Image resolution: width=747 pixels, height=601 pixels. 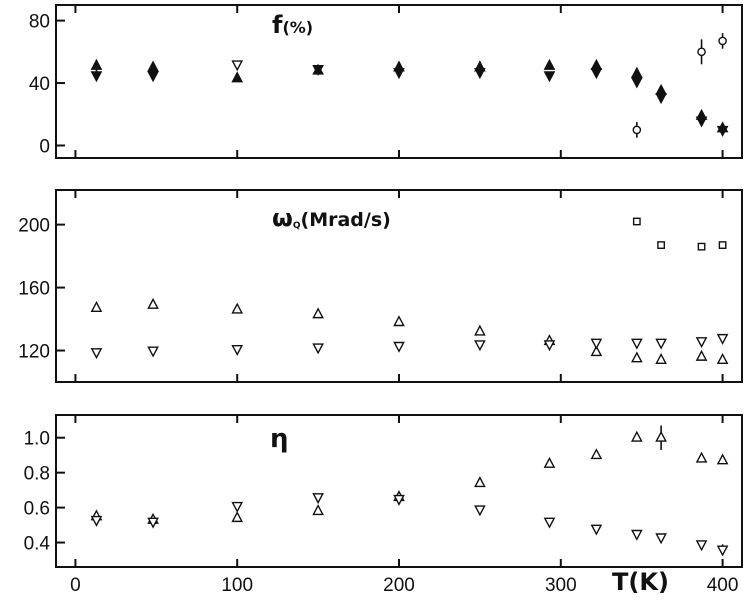 I want to click on y-tick-label: 0.4, so click(x=37, y=544).